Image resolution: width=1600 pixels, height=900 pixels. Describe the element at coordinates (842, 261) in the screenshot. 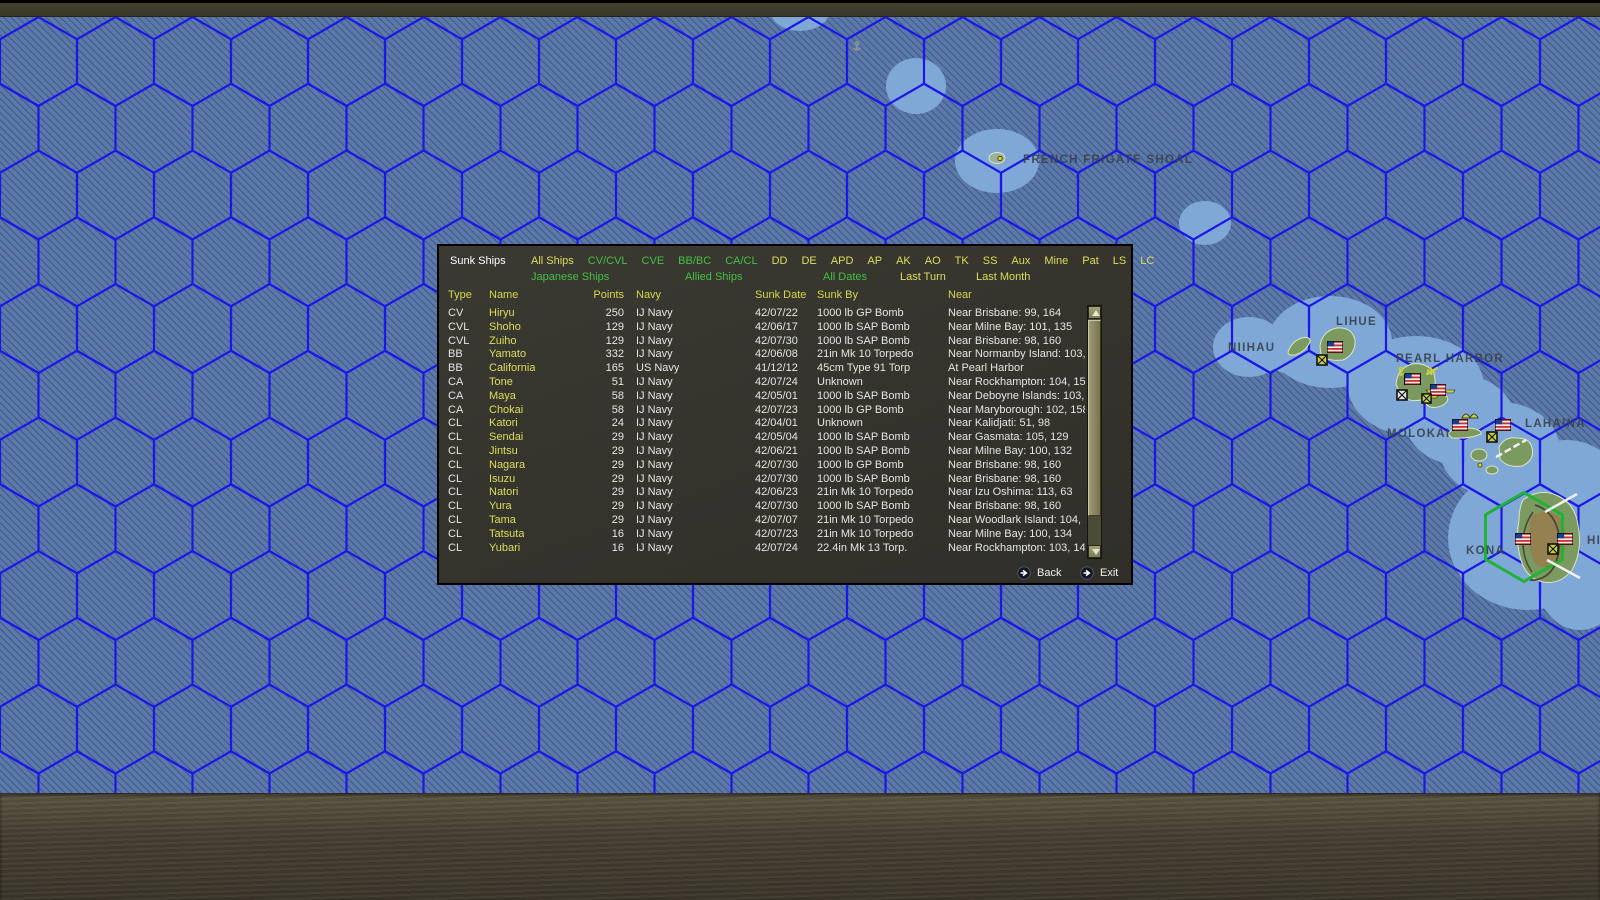

I see `filter-apd: APD` at that location.